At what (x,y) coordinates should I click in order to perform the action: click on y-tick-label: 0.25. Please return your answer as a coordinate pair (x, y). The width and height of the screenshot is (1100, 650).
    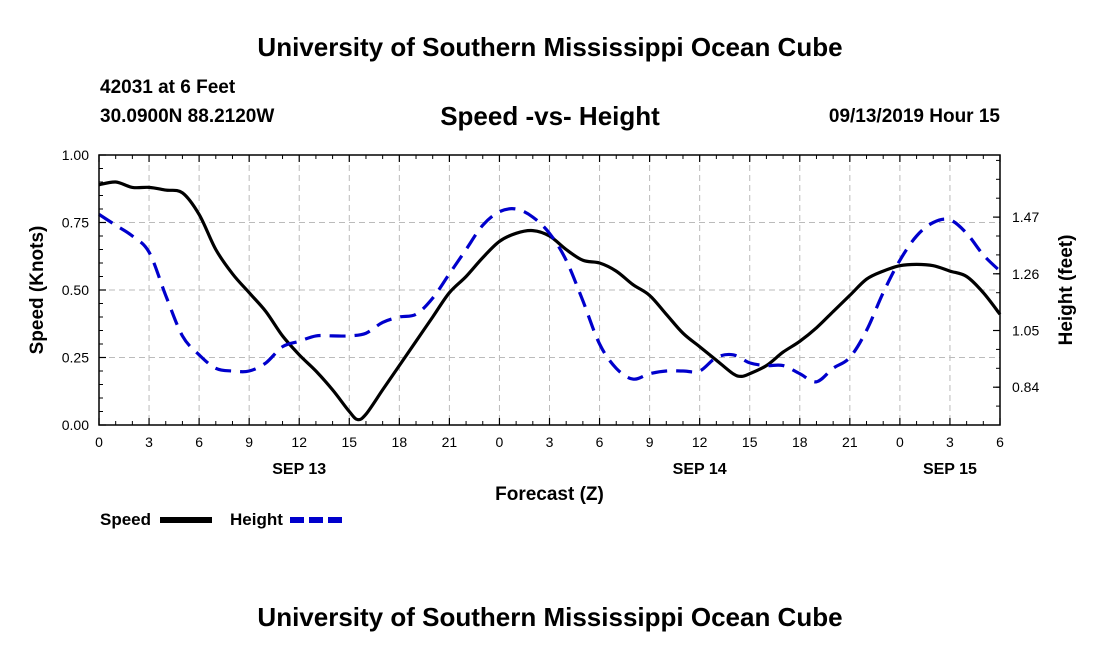
    Looking at the image, I should click on (75, 358).